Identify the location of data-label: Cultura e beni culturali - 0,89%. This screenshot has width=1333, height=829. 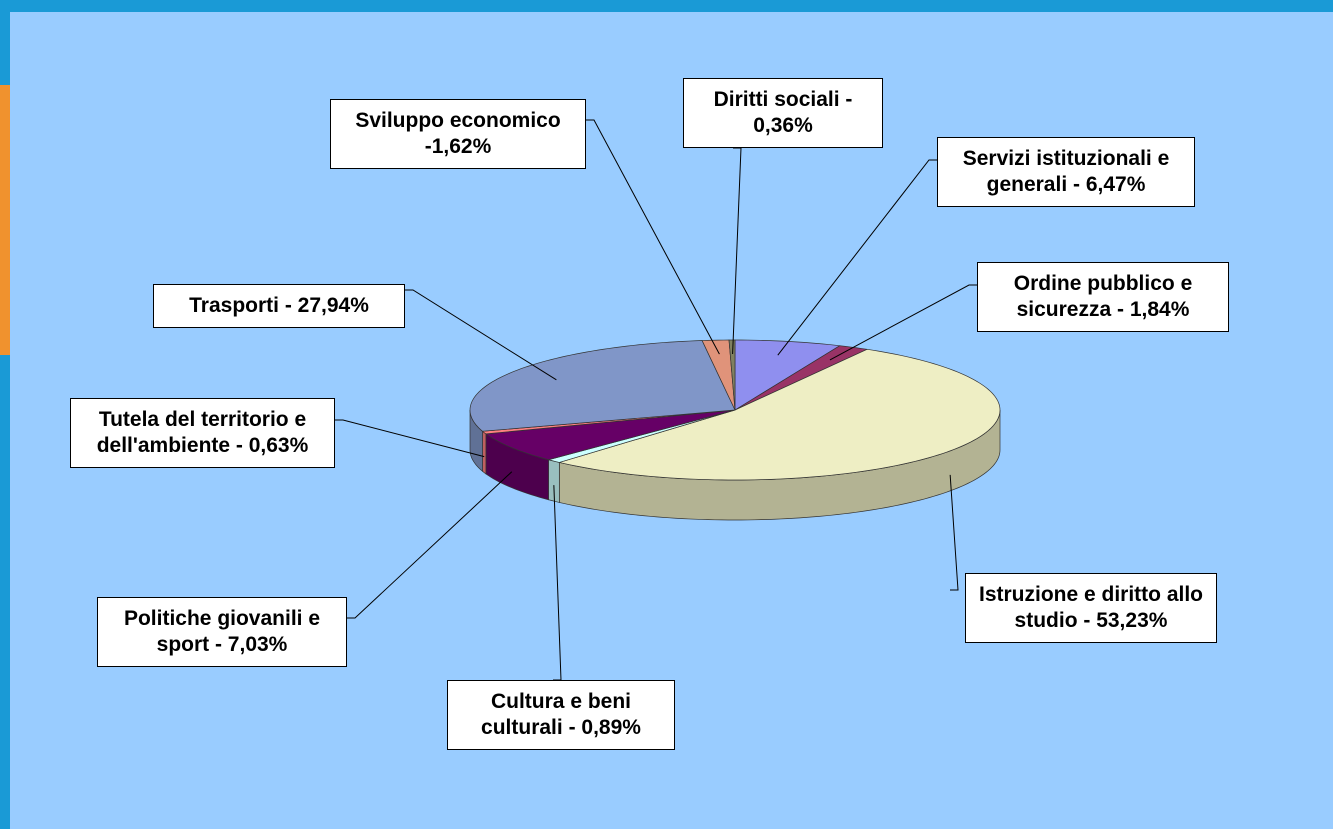
(561, 715).